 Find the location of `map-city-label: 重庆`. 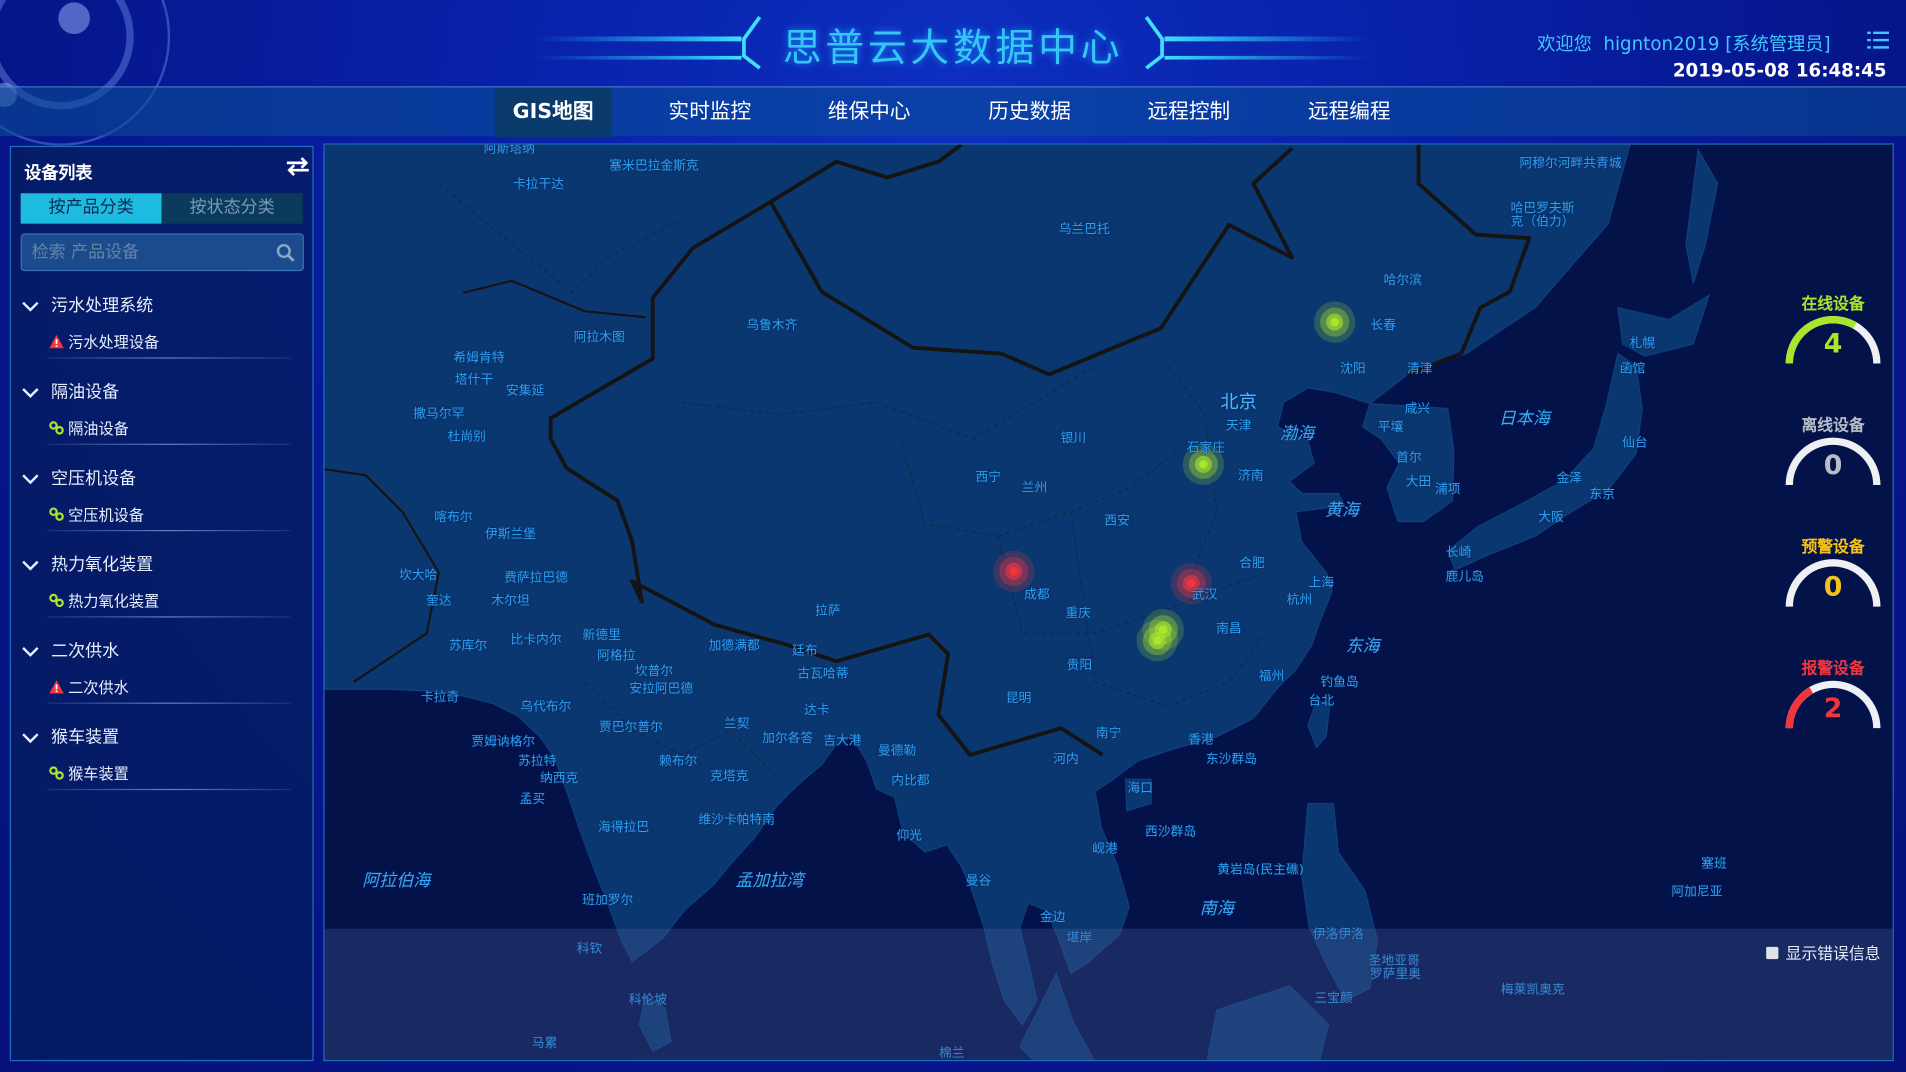

map-city-label: 重庆 is located at coordinates (1078, 613).